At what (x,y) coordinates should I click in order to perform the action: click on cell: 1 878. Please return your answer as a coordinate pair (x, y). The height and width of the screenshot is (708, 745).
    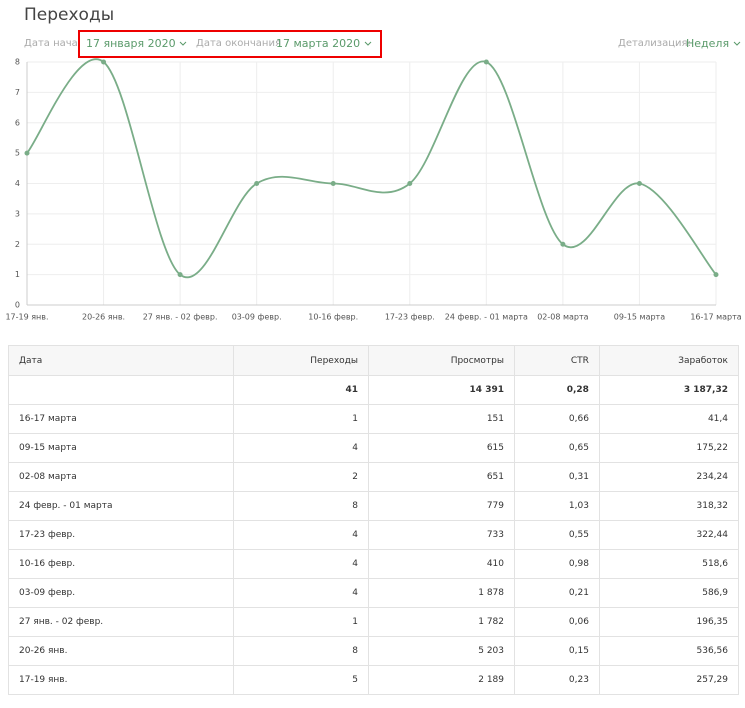
    Looking at the image, I should click on (441, 593).